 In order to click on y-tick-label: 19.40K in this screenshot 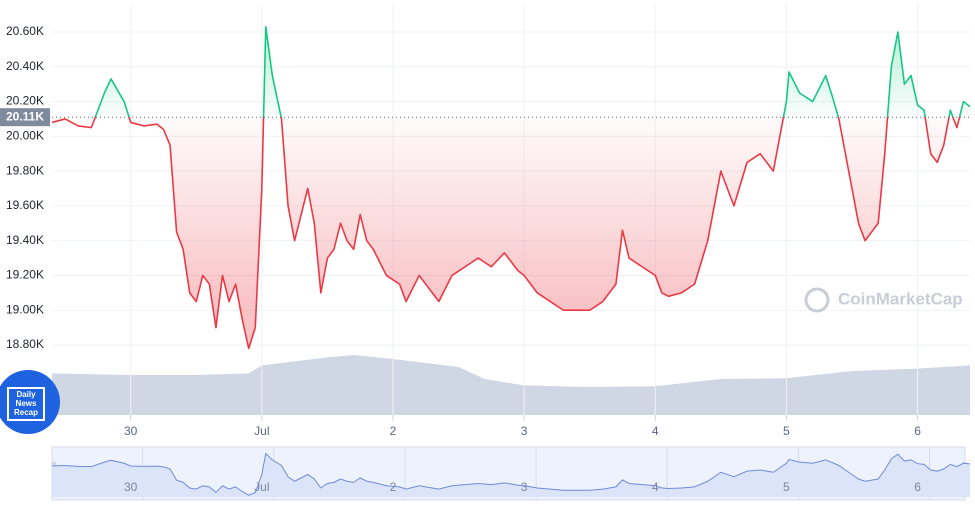, I will do `click(25, 240)`.